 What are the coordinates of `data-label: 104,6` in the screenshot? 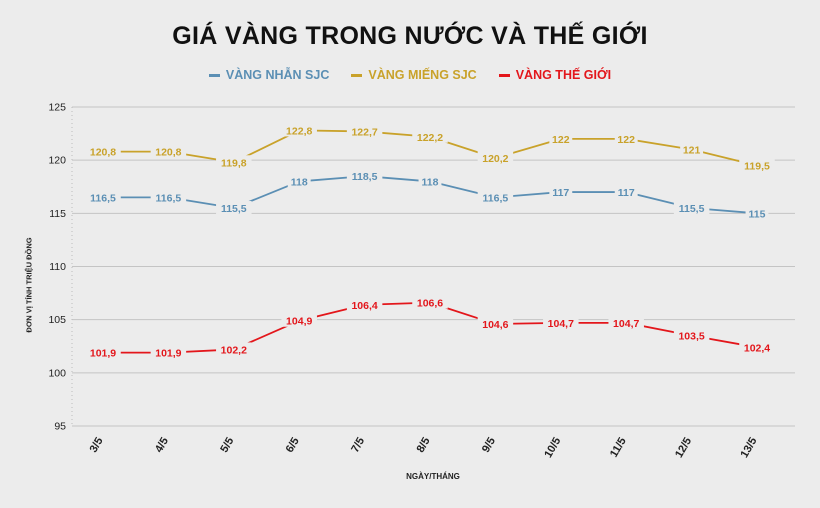 It's located at (495, 325).